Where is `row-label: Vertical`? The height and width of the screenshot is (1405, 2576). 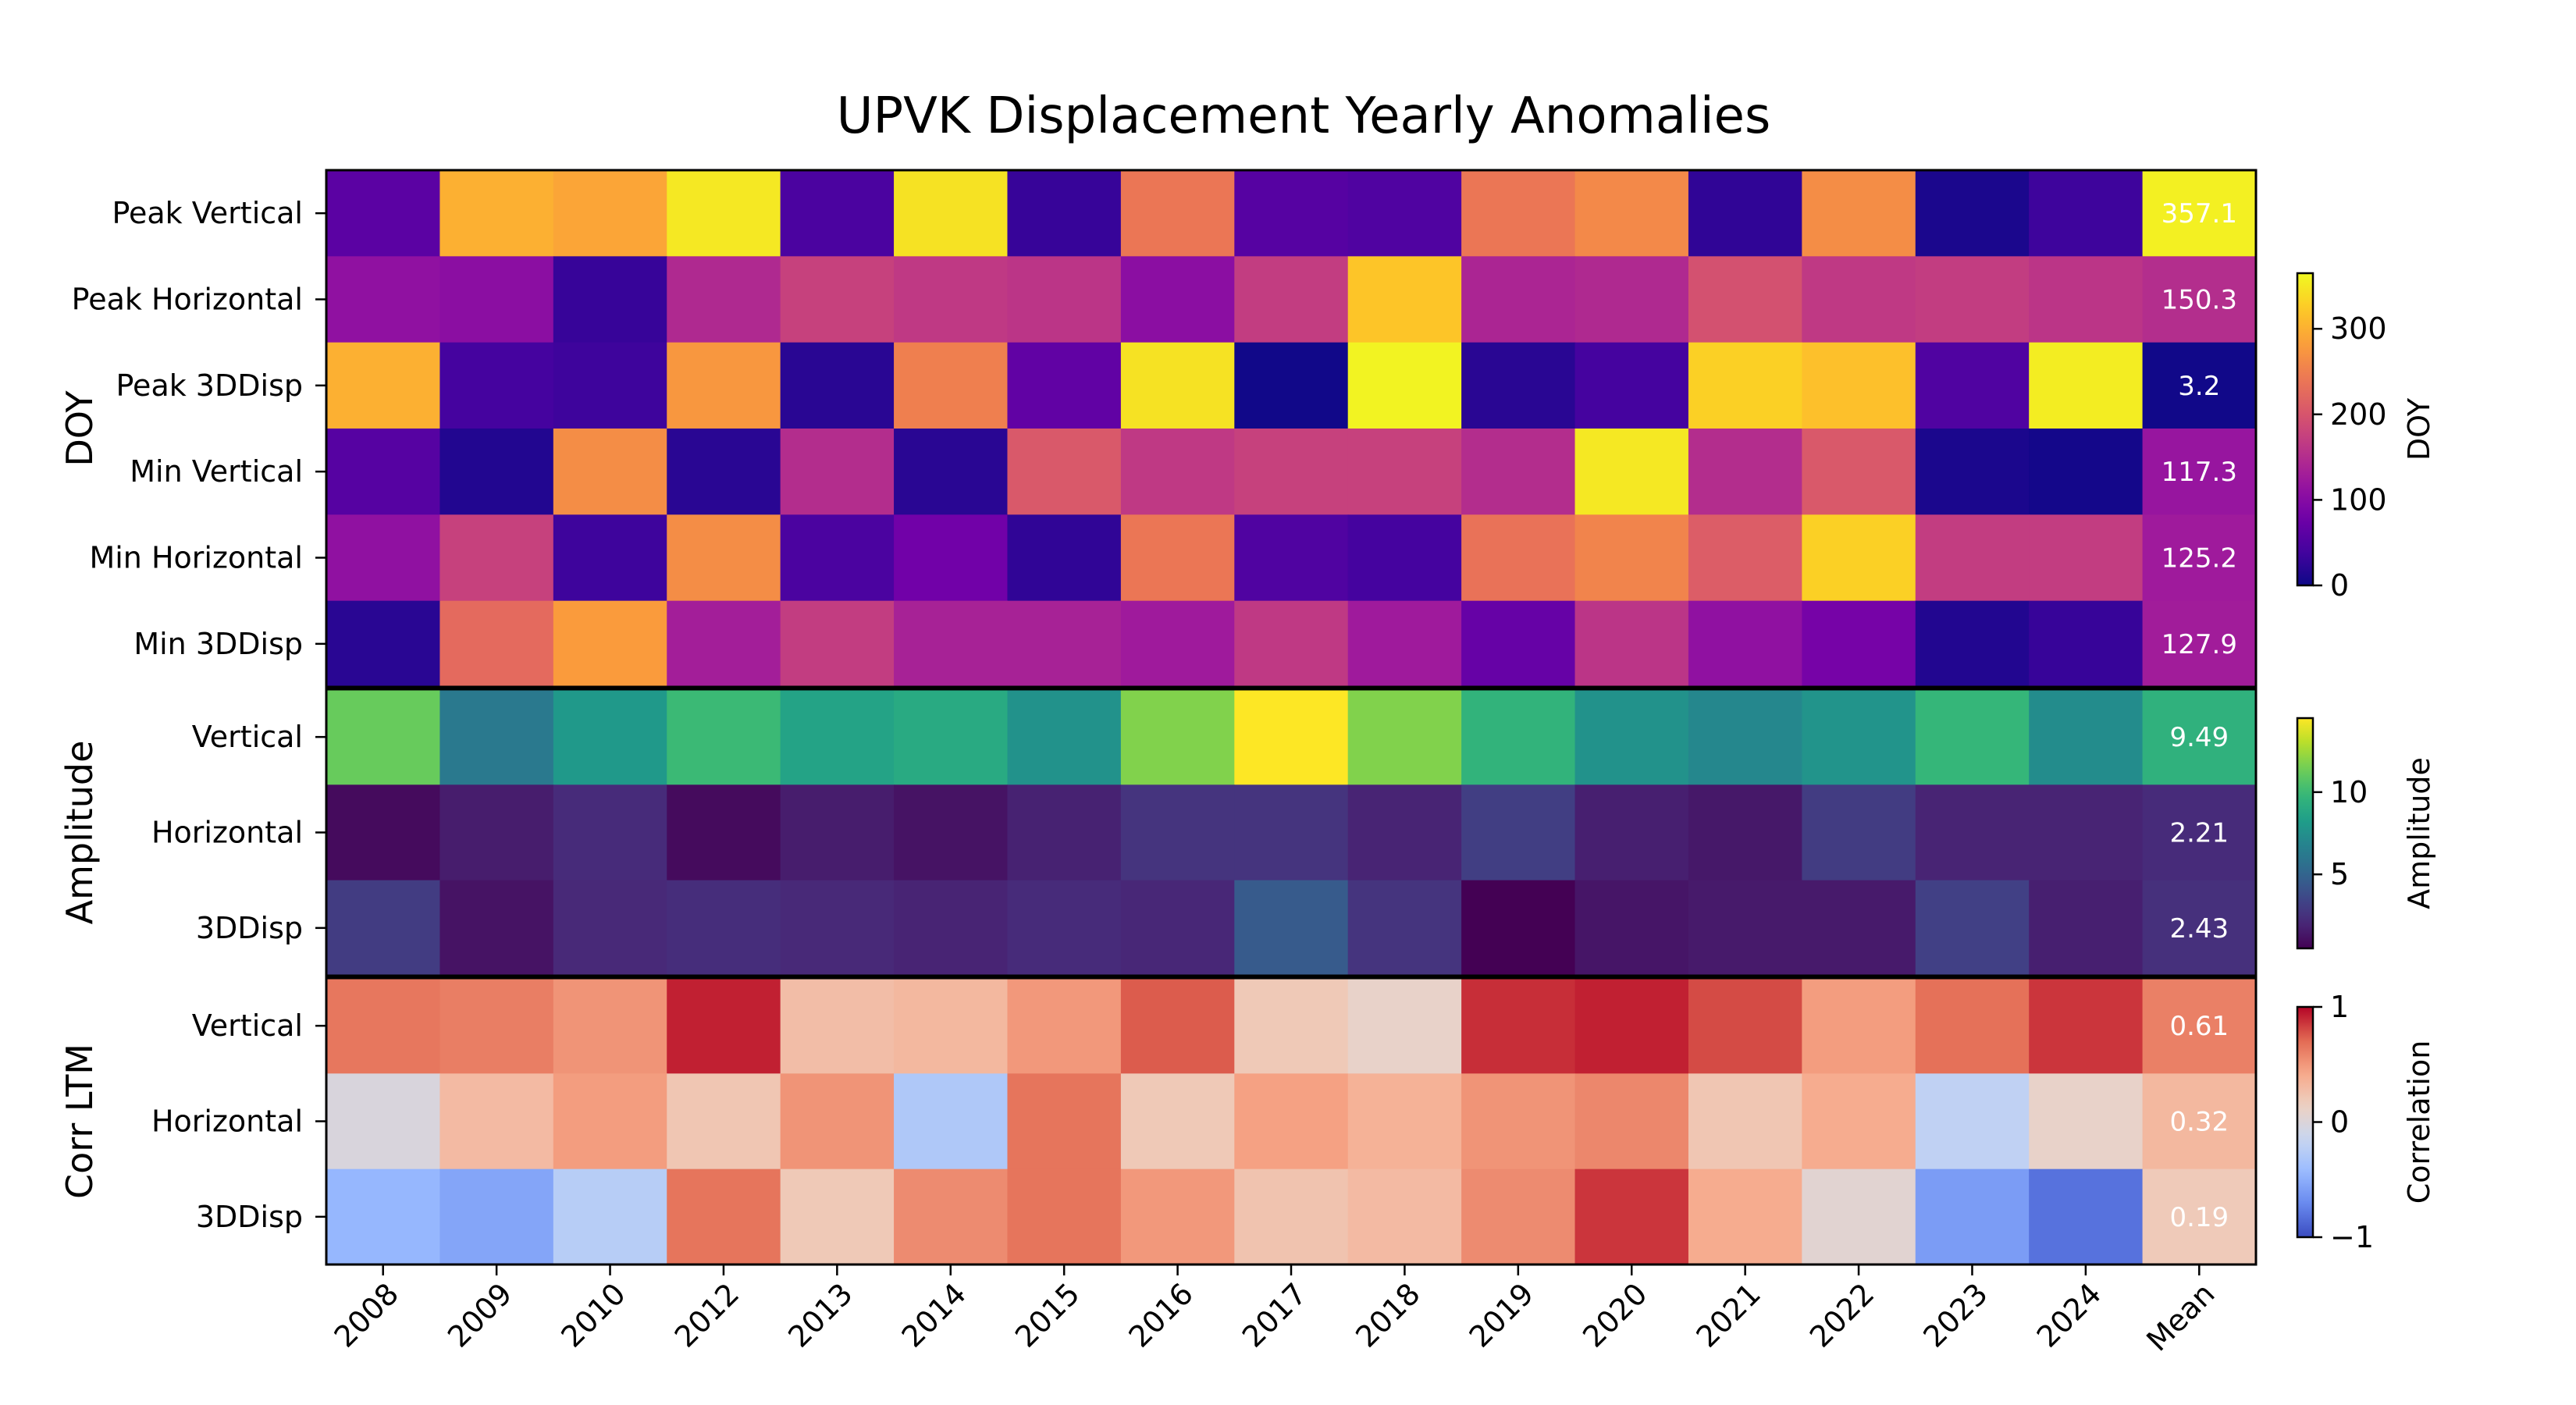 row-label: Vertical is located at coordinates (247, 737).